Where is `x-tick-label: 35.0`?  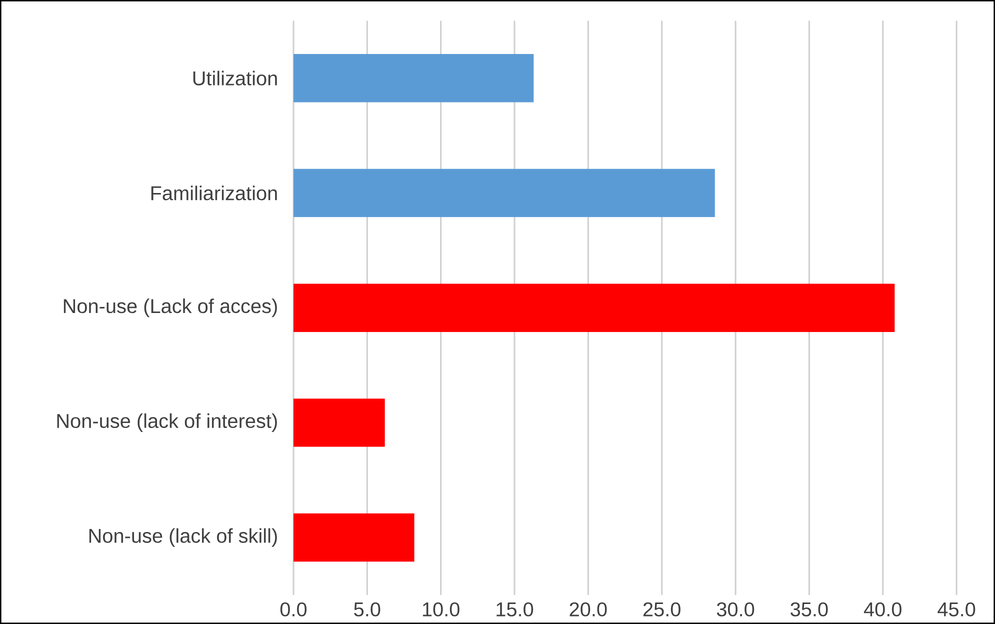 x-tick-label: 35.0 is located at coordinates (809, 609).